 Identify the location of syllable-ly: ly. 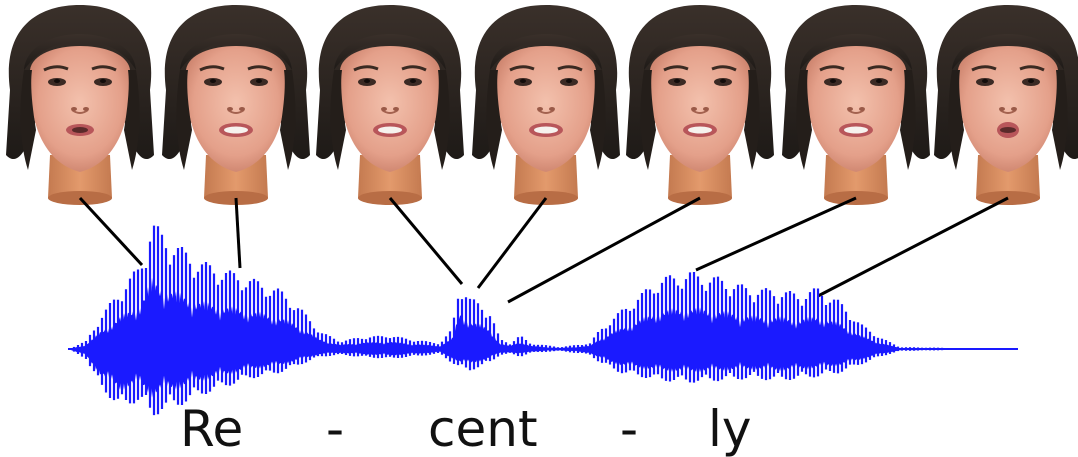
(729, 428).